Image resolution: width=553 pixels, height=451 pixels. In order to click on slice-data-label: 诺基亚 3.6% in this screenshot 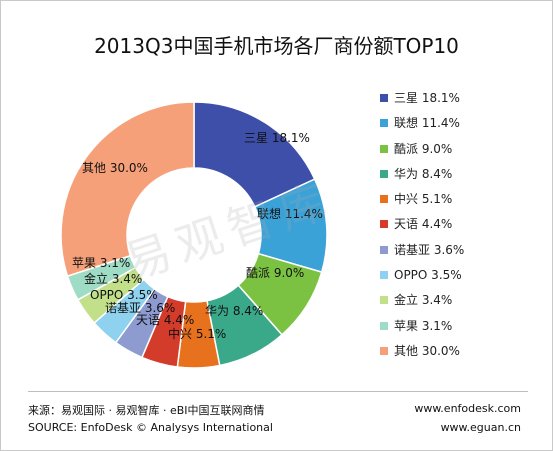, I will do `click(140, 308)`.